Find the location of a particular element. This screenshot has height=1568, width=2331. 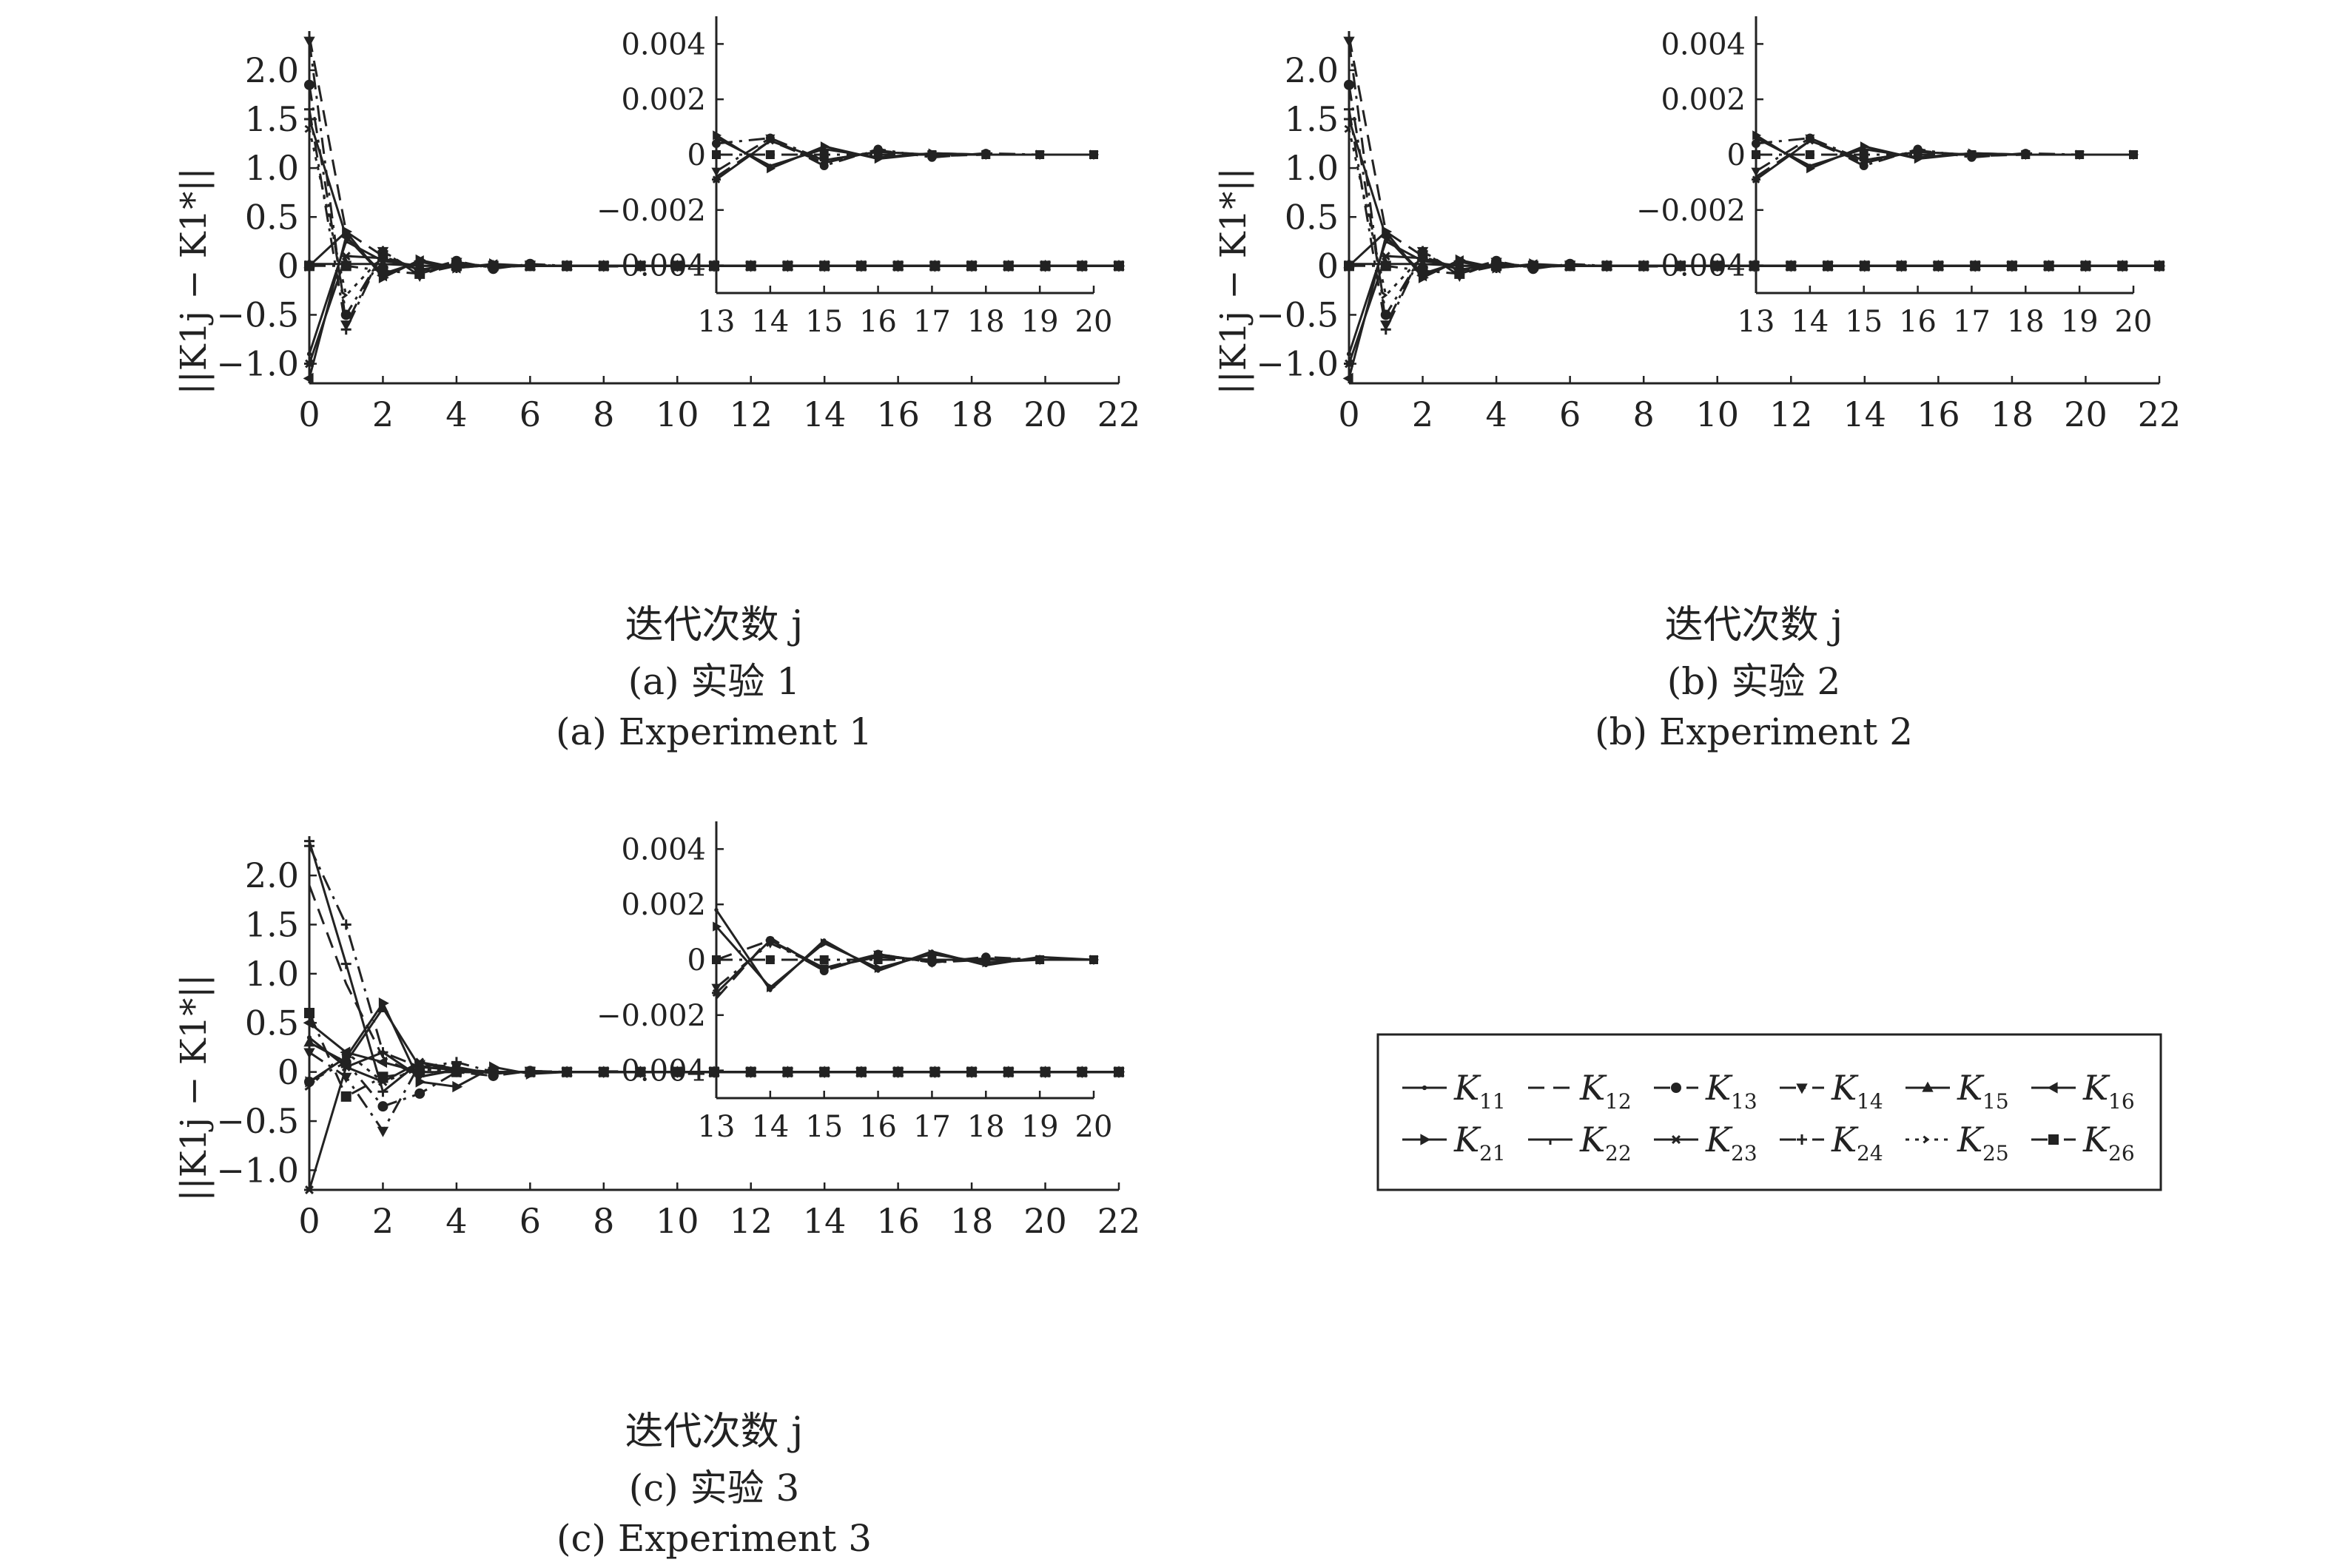

panel-a-inset-x-tick-label: 14 is located at coordinates (770, 322).